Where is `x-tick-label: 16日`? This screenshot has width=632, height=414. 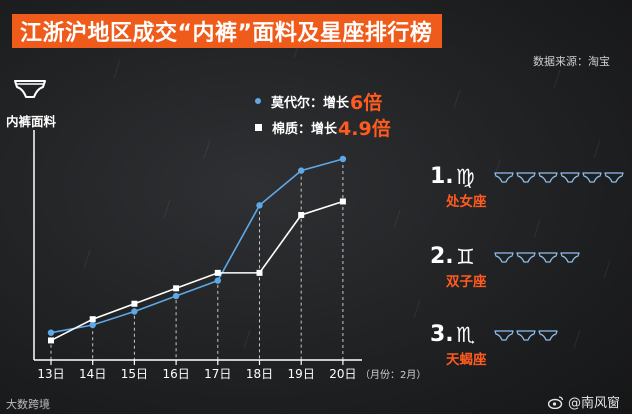 x-tick-label: 16日 is located at coordinates (175, 374).